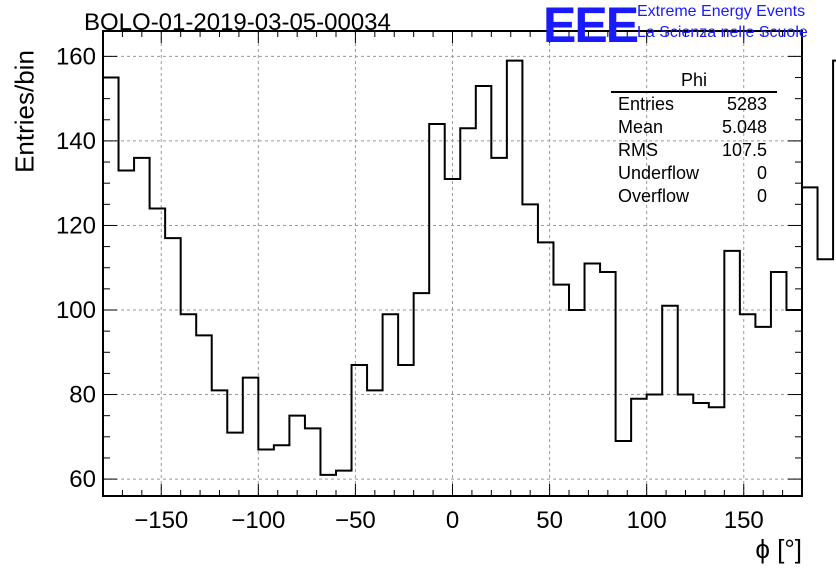  What do you see at coordinates (694, 150) in the screenshot?
I see `stats-row-rms: RMS 107.5` at bounding box center [694, 150].